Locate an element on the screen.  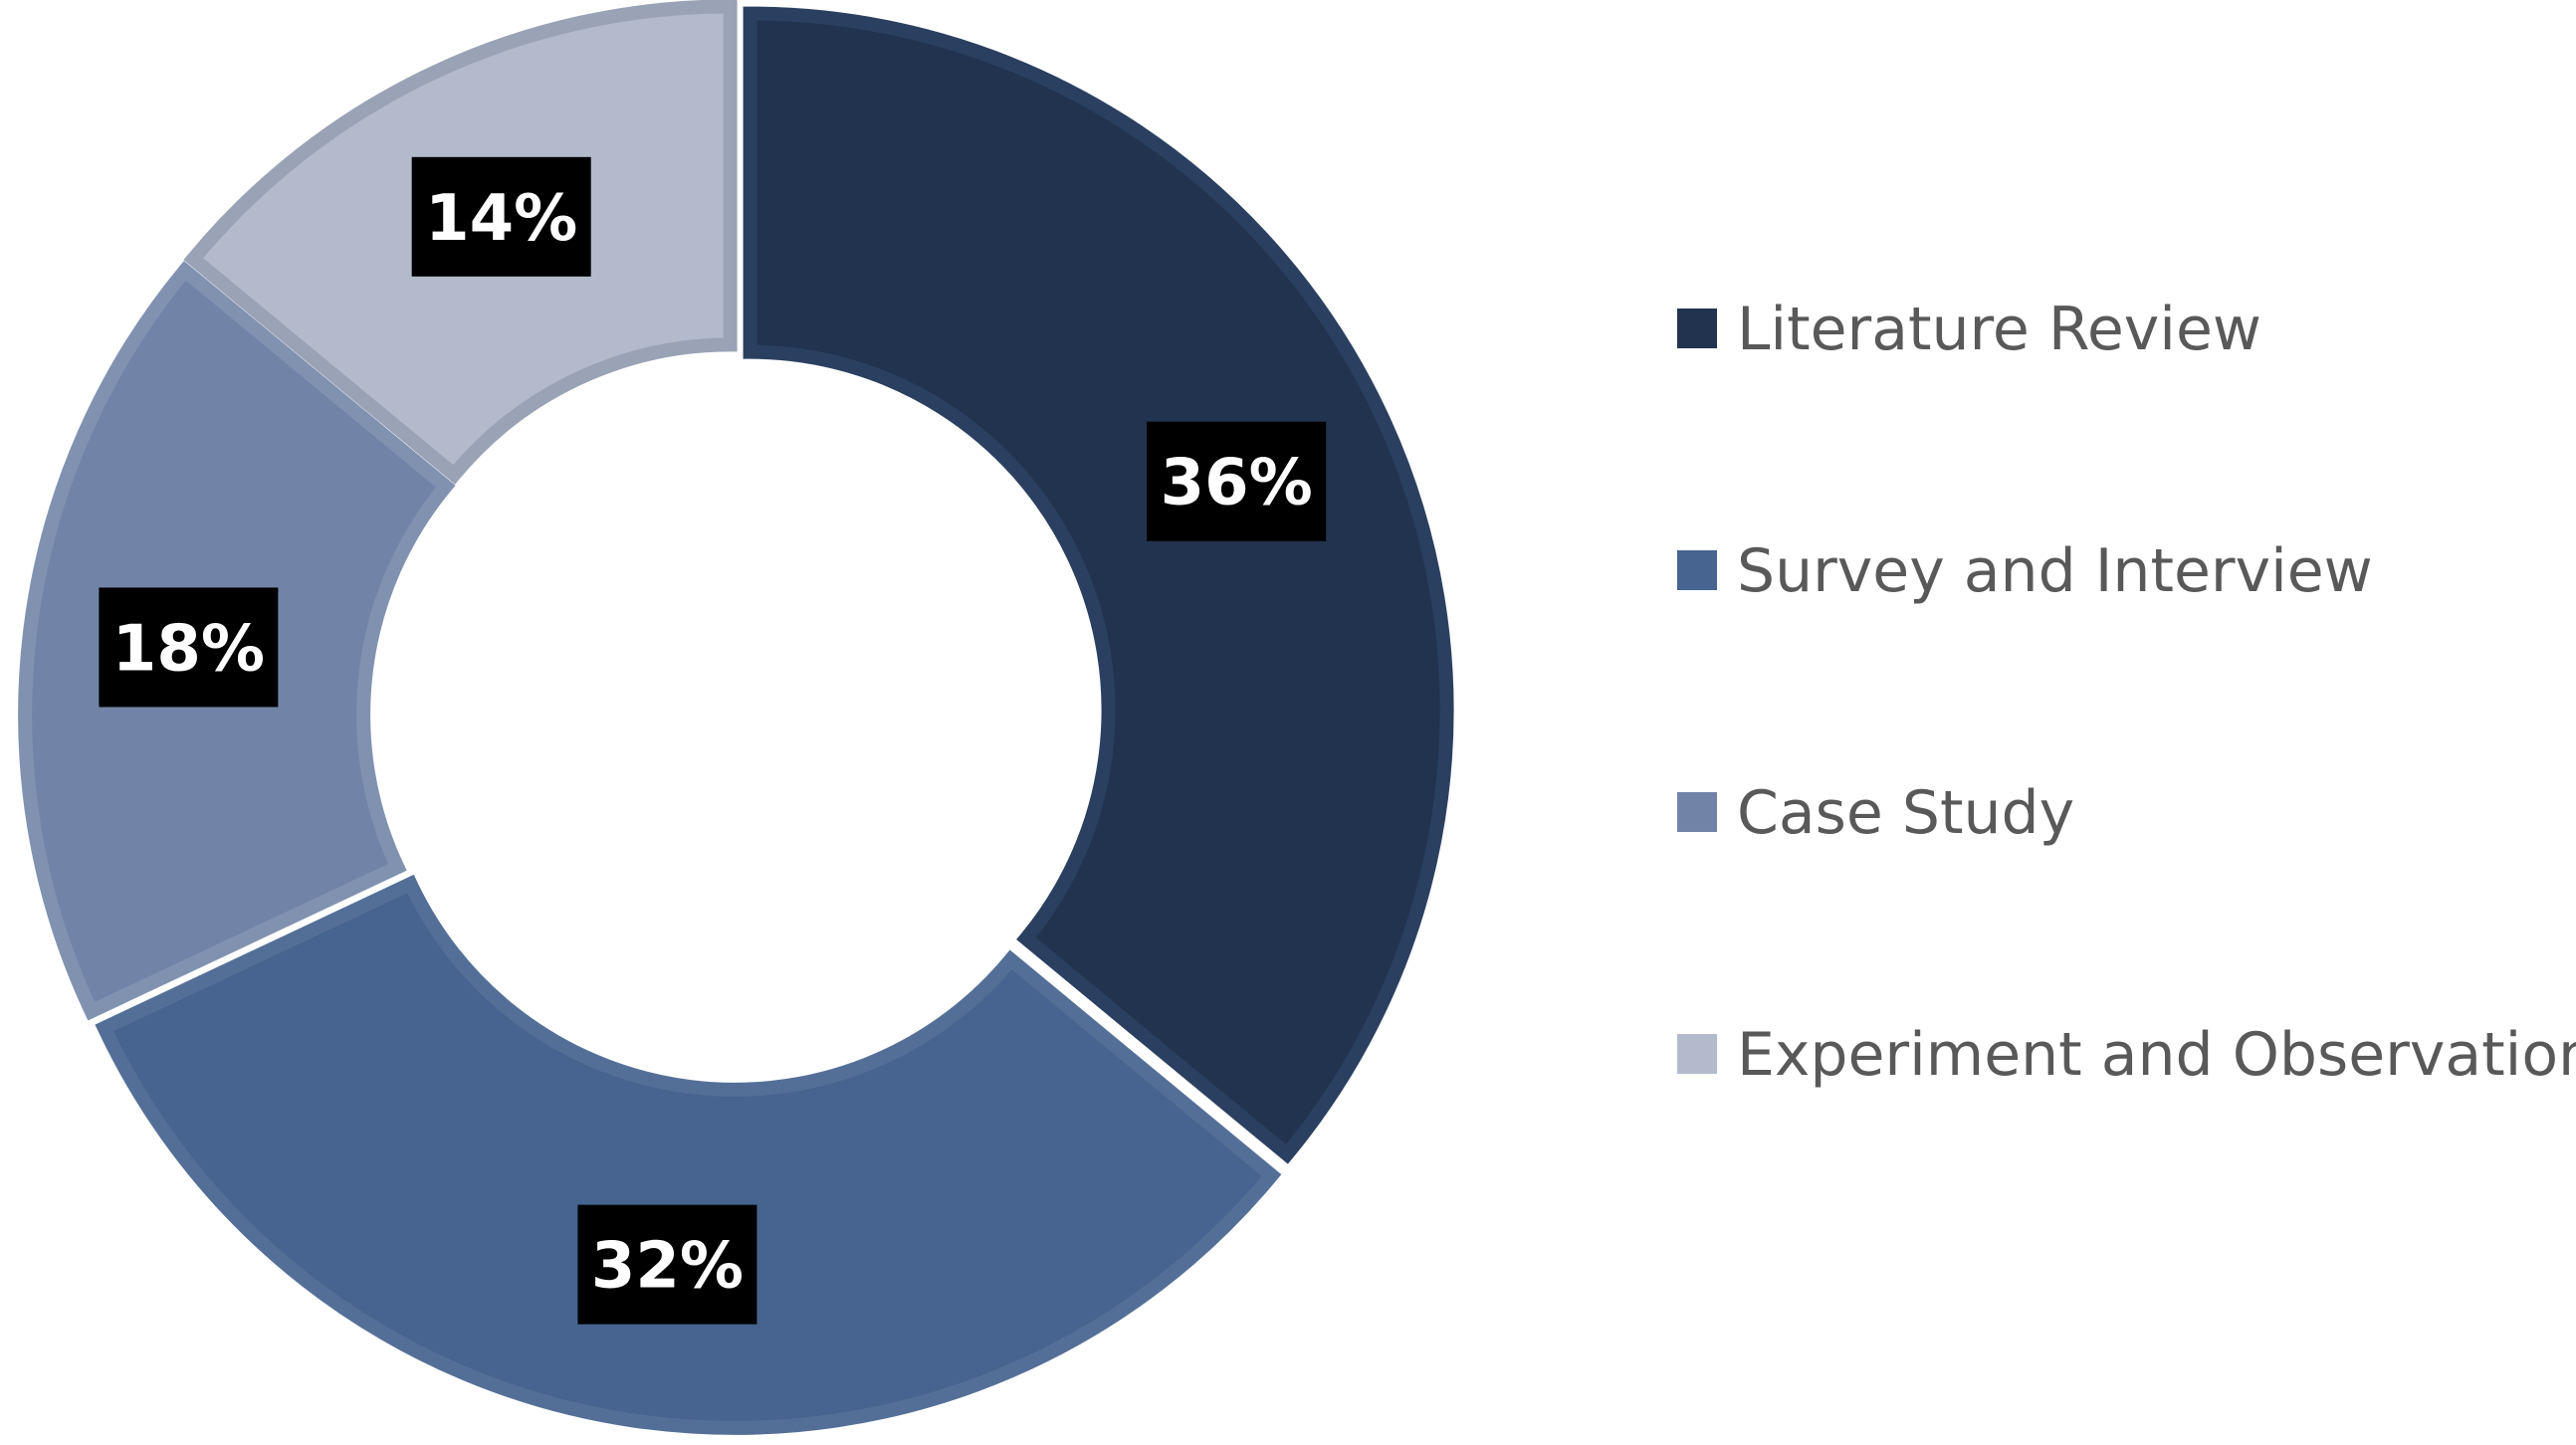
legend-item-experiment-and-observation: Experiment and Observation is located at coordinates (2126, 1055).